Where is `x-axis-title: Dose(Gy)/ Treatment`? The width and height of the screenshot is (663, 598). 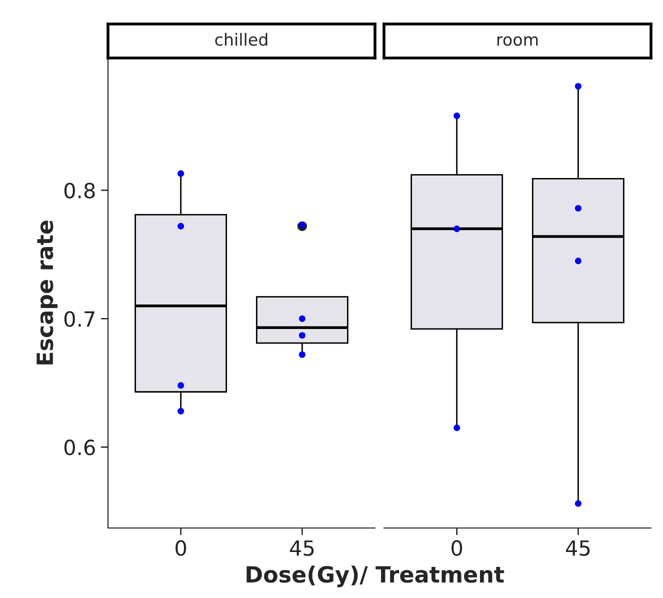 x-axis-title: Dose(Gy)/ Treatment is located at coordinates (375, 577).